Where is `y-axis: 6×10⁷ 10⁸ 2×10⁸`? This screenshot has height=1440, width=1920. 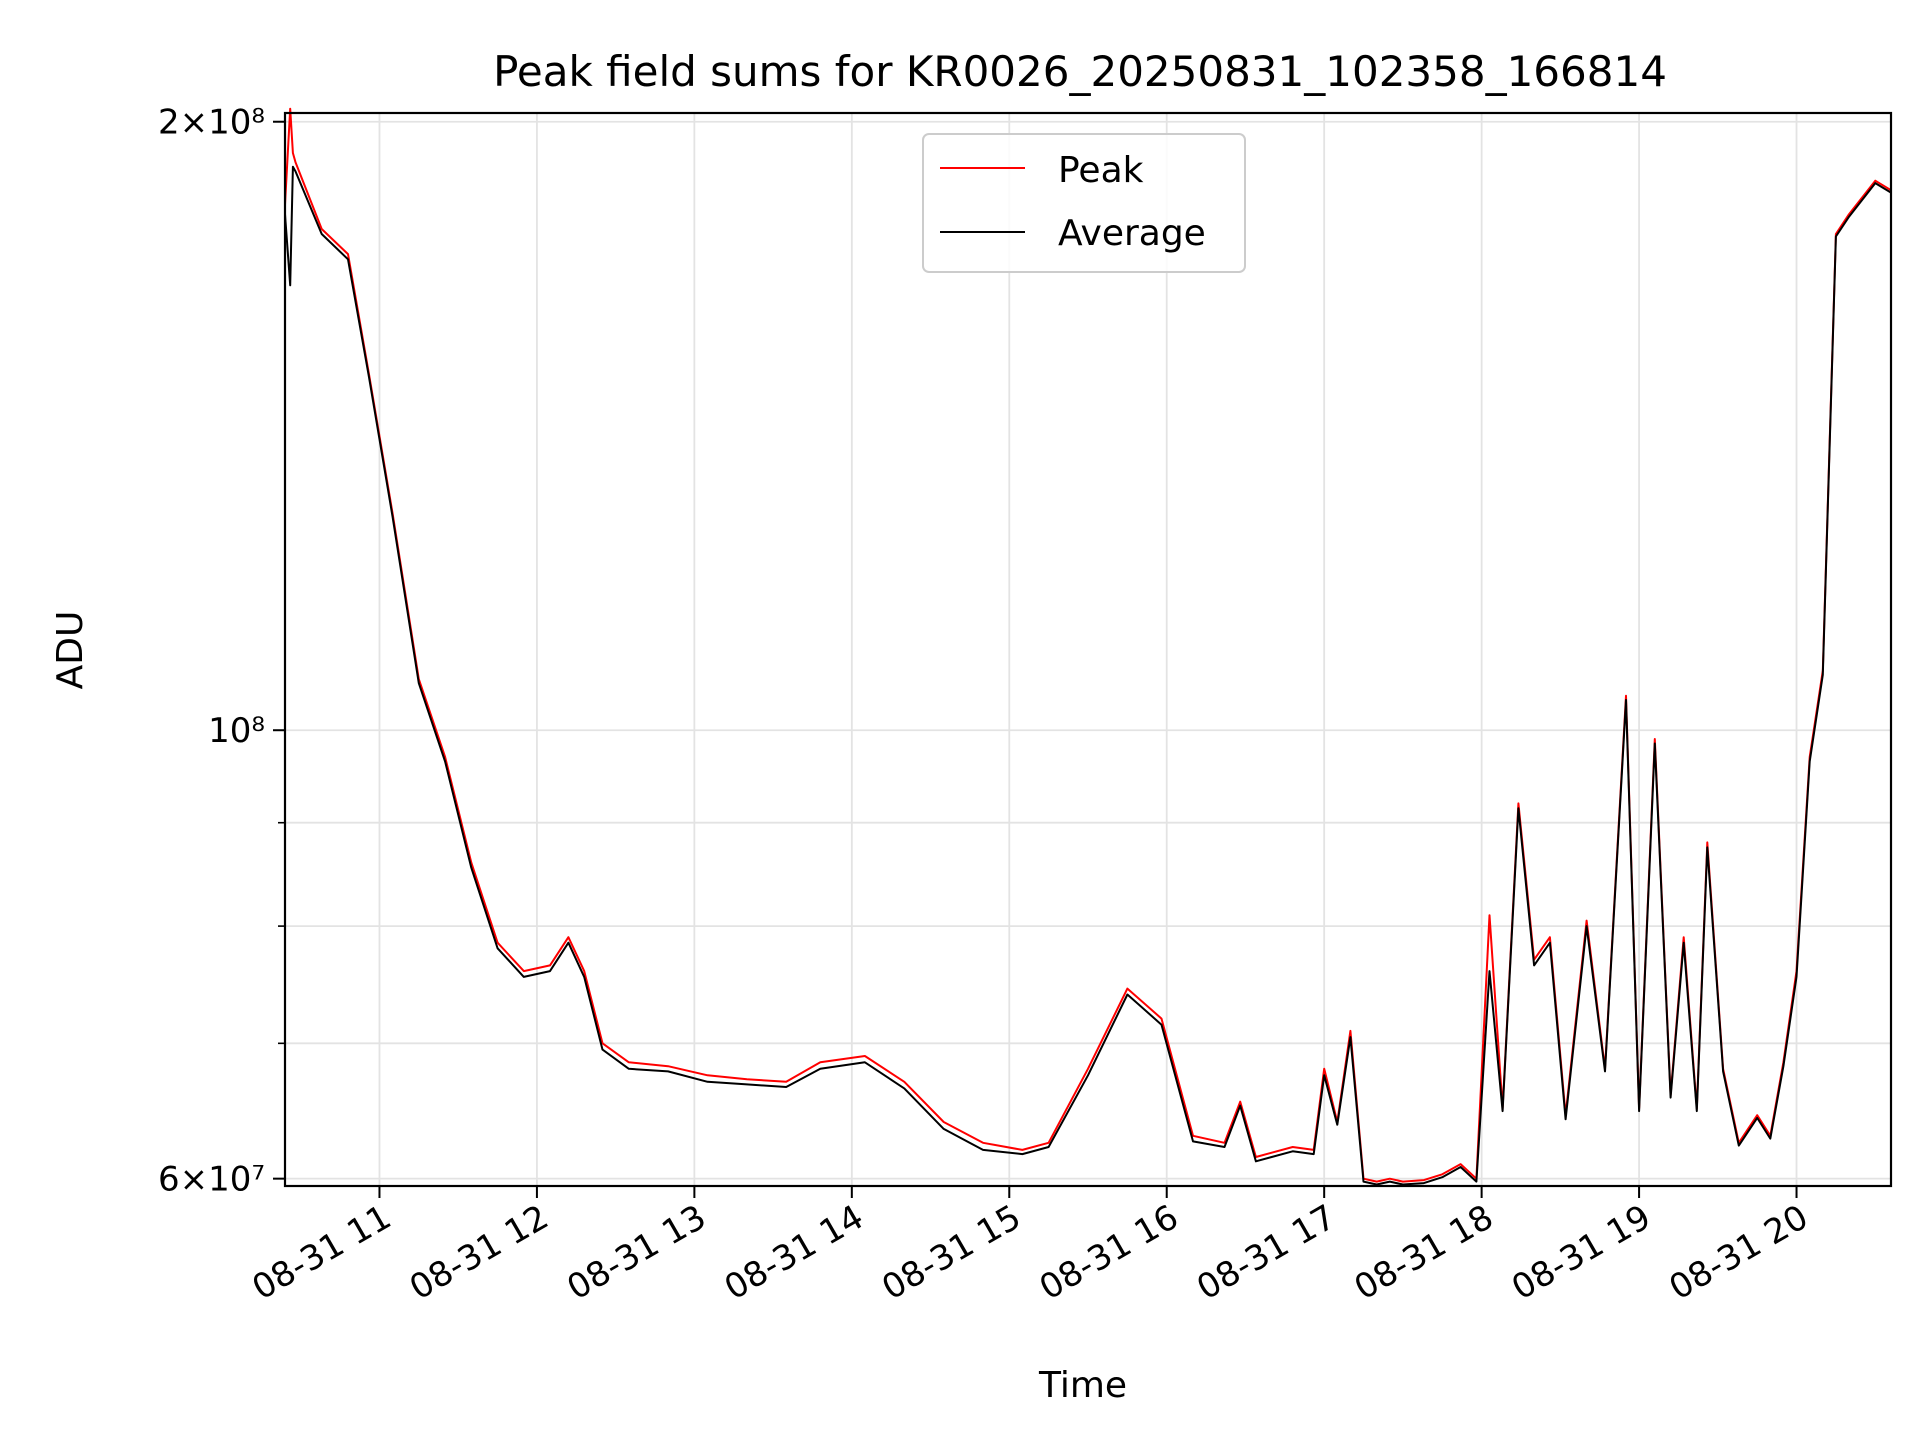
y-axis: 6×10⁷ 10⁸ 2×10⁸ is located at coordinates (221, 651).